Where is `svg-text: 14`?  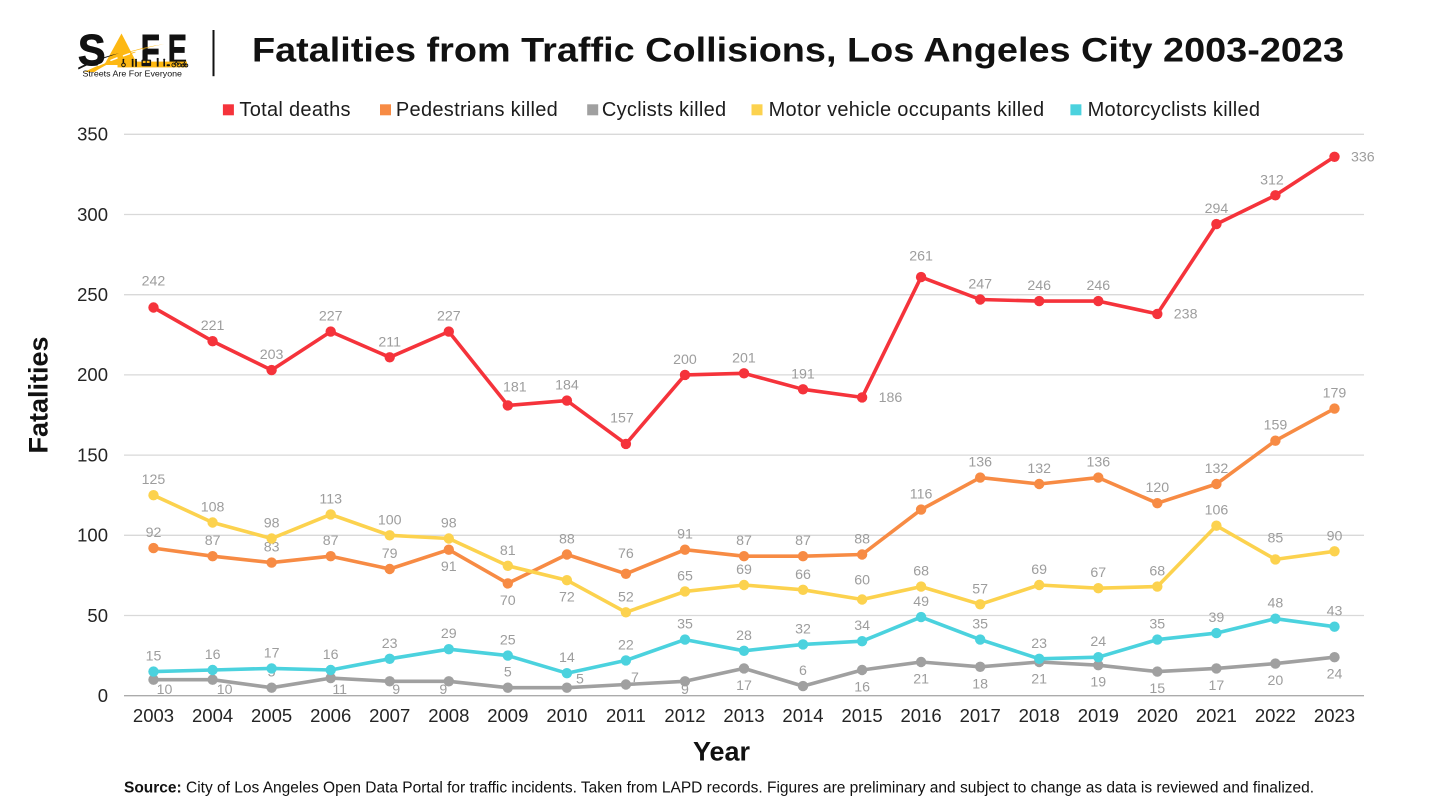 svg-text: 14 is located at coordinates (567, 658).